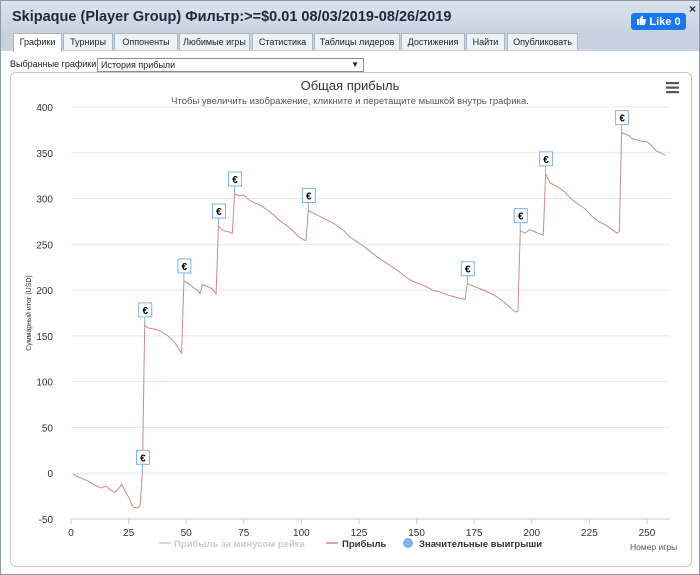  Describe the element at coordinates (355, 64) in the screenshot. I see `dropdown-arrow-icon: ▼` at that location.